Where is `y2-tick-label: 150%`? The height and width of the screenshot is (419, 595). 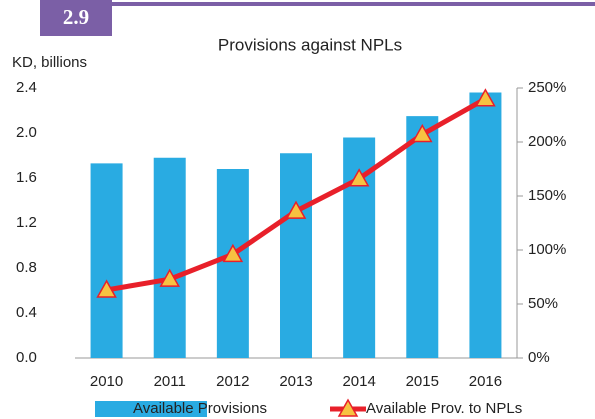
y2-tick-label: 150% is located at coordinates (547, 195).